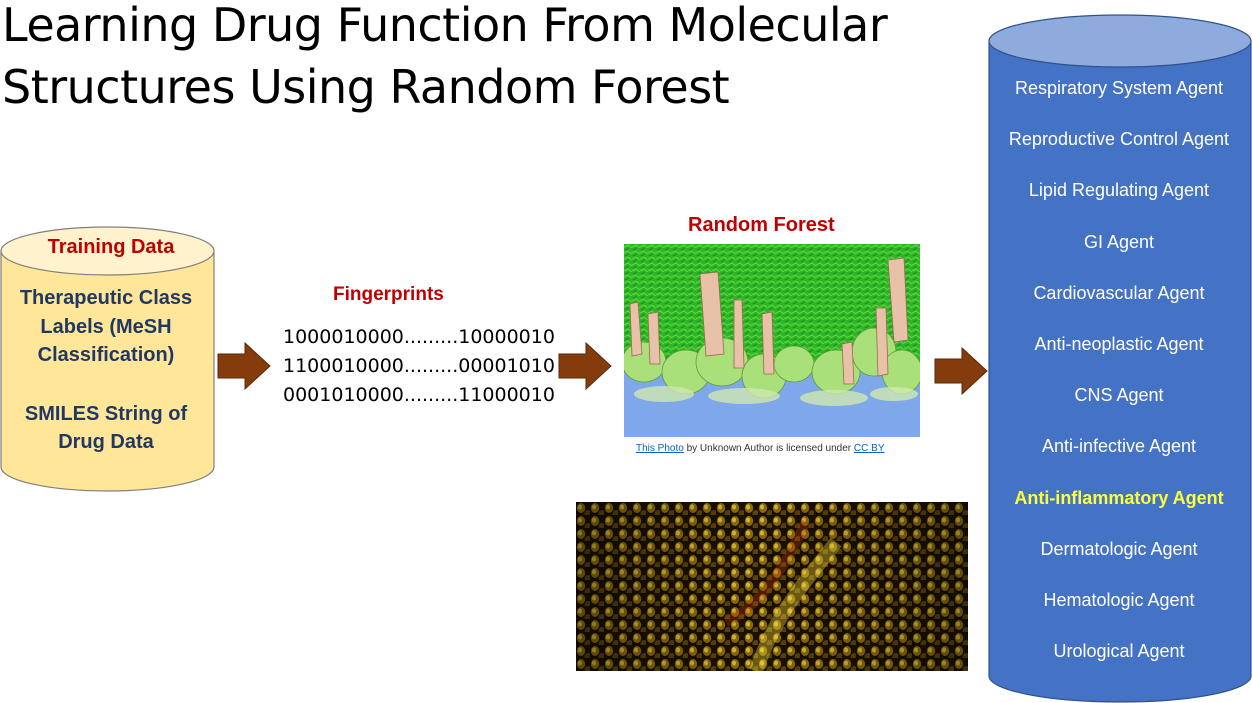 The image size is (1252, 703). I want to click on attribution-text: by Unknown Author is licensed under, so click(768, 448).